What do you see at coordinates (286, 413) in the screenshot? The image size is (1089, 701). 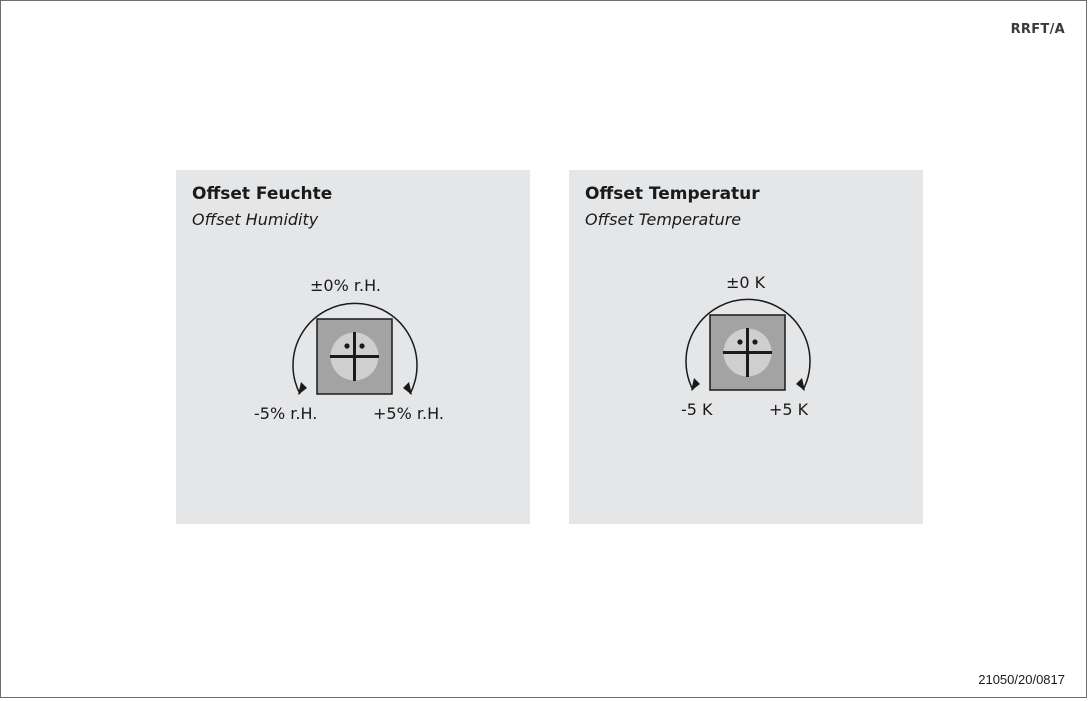 I see `humidity-left-label: -5% r.H.` at bounding box center [286, 413].